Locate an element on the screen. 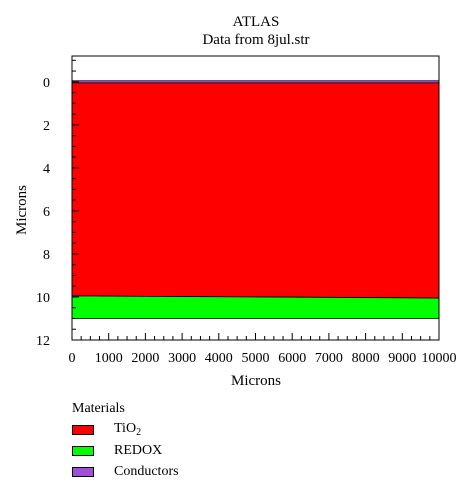 The image size is (474, 489). y-tick-label: 10 is located at coordinates (43, 298).